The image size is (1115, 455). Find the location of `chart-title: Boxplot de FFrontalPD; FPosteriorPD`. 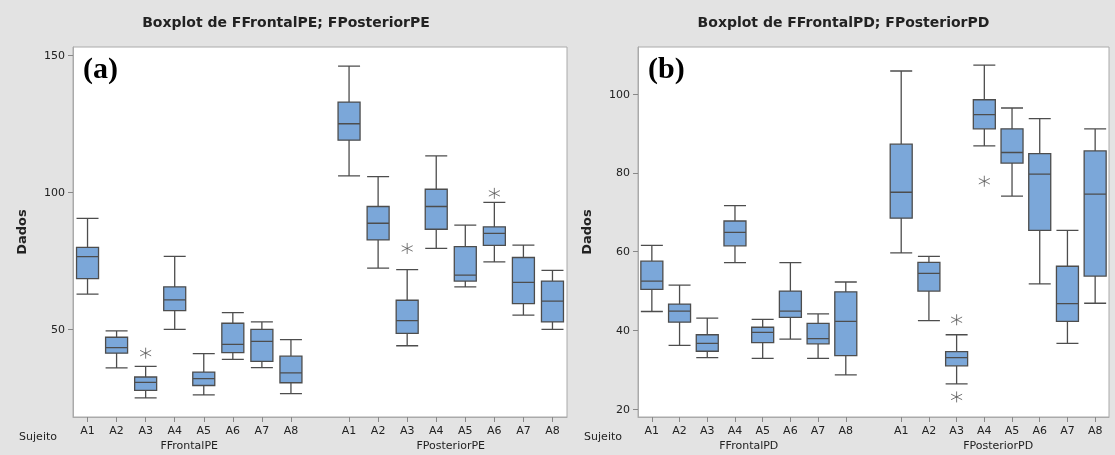

chart-title: Boxplot de FFrontalPD; FPosteriorPD is located at coordinates (843, 22).